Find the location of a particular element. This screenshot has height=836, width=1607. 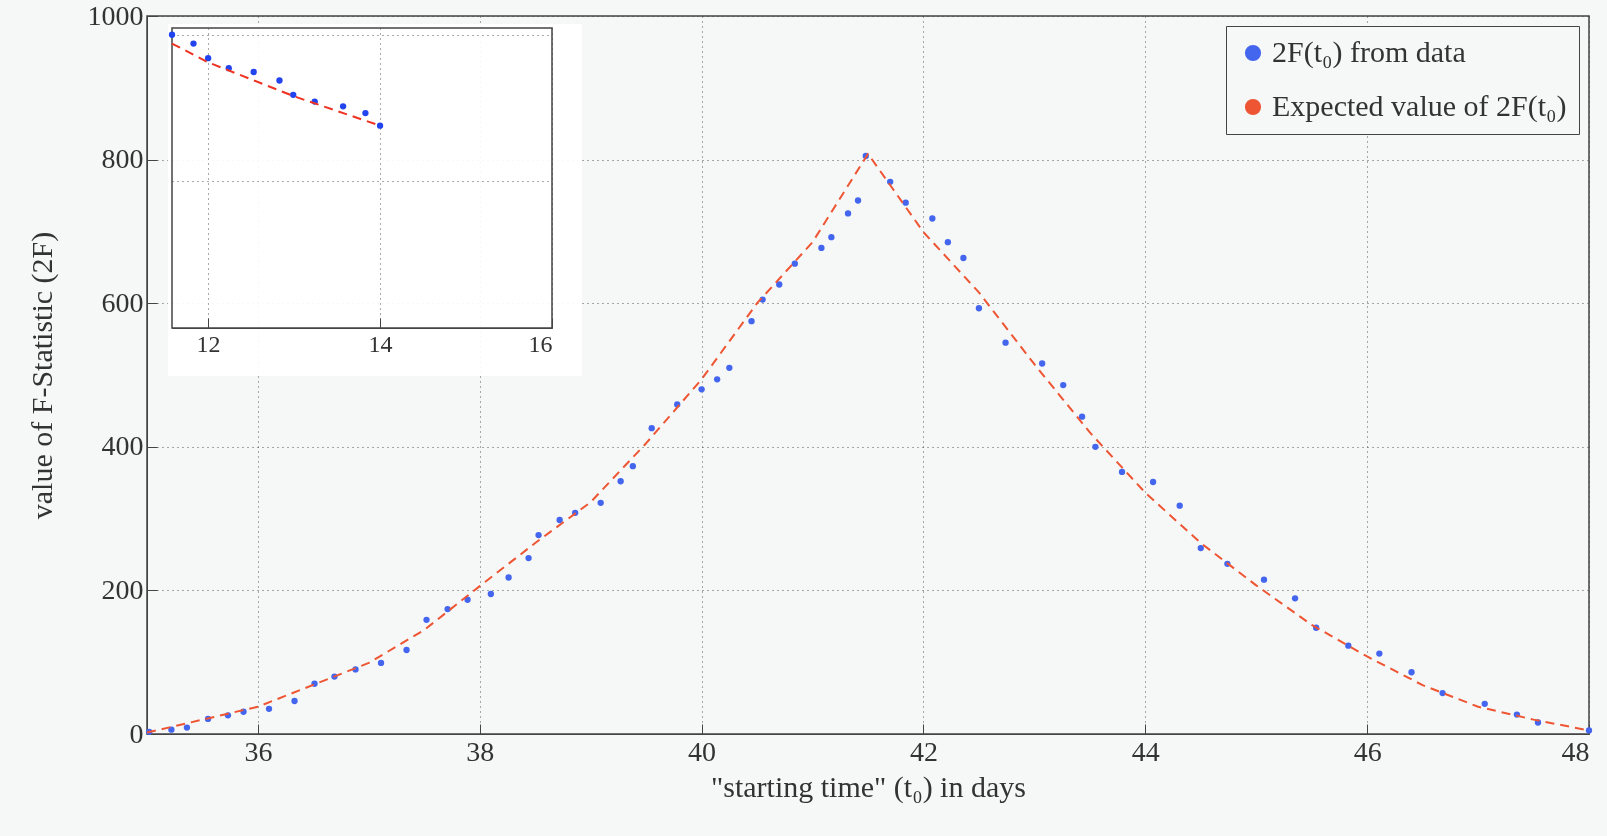

x-tick-label: 44 is located at coordinates (1145, 751).